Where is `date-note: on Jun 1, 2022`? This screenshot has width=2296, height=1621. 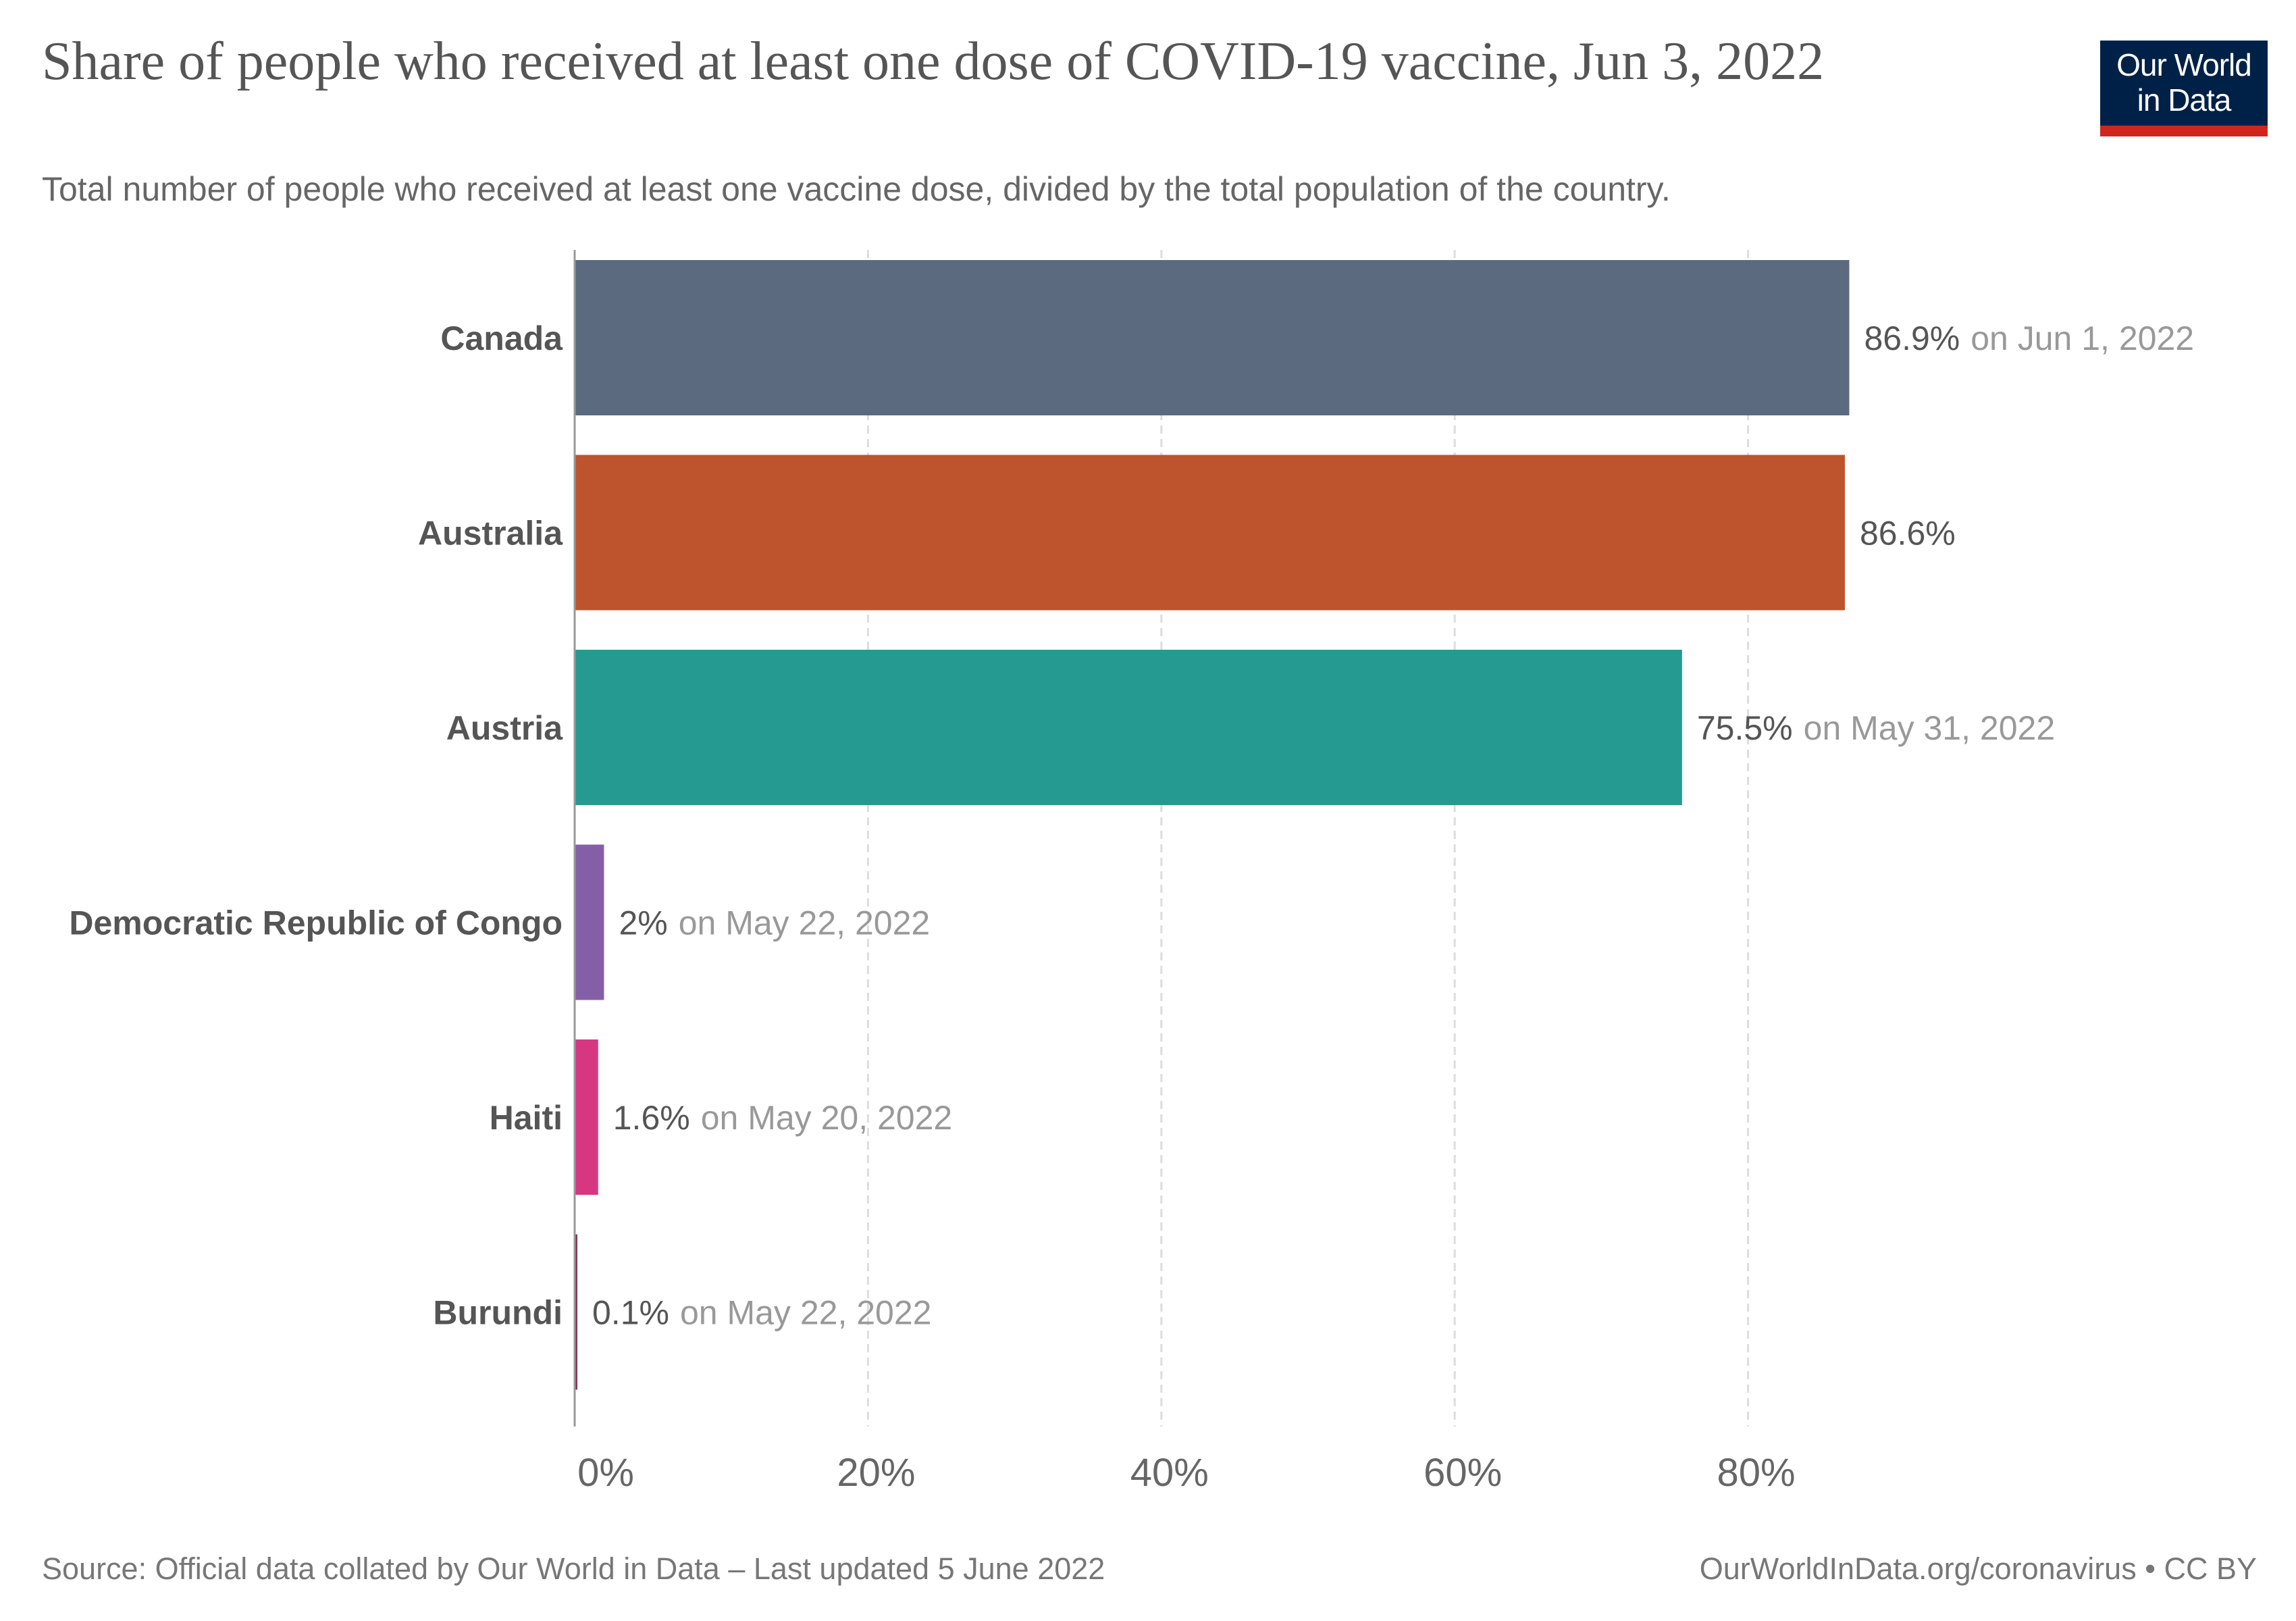 date-note: on Jun 1, 2022 is located at coordinates (2082, 338).